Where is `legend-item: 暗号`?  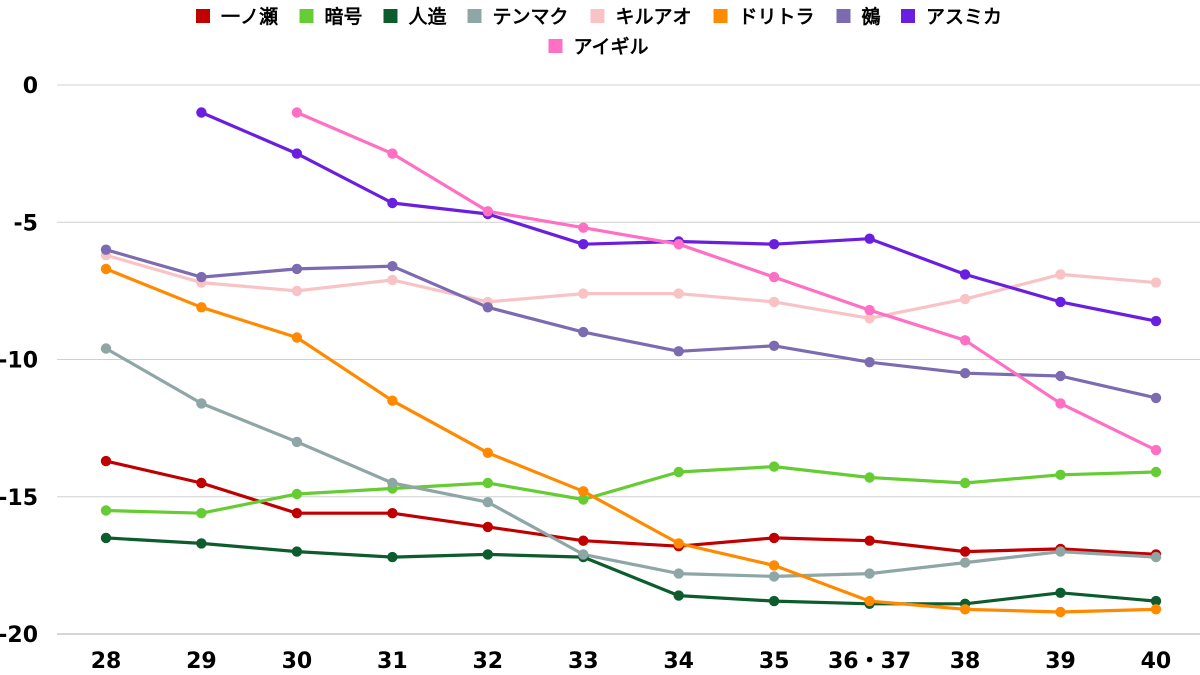
legend-item: 暗号 is located at coordinates (331, 16).